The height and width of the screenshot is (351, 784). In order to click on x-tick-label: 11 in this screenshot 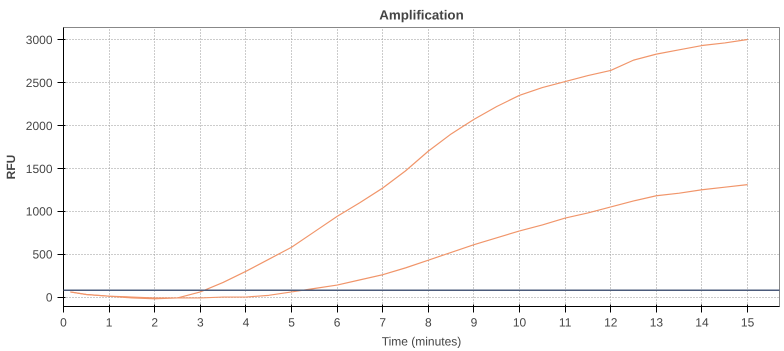, I will do `click(565, 323)`.